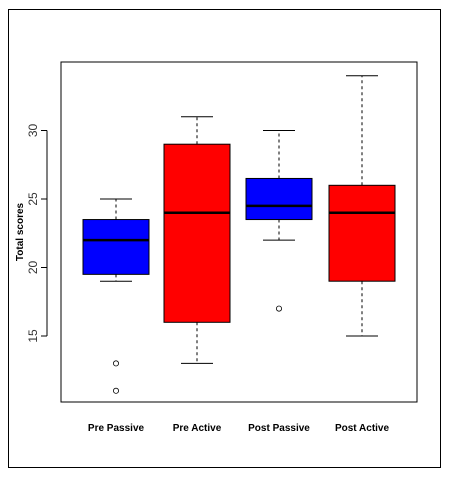 This screenshot has height=477, width=450. Describe the element at coordinates (116, 296) in the screenshot. I see `box-pre-passive` at that location.